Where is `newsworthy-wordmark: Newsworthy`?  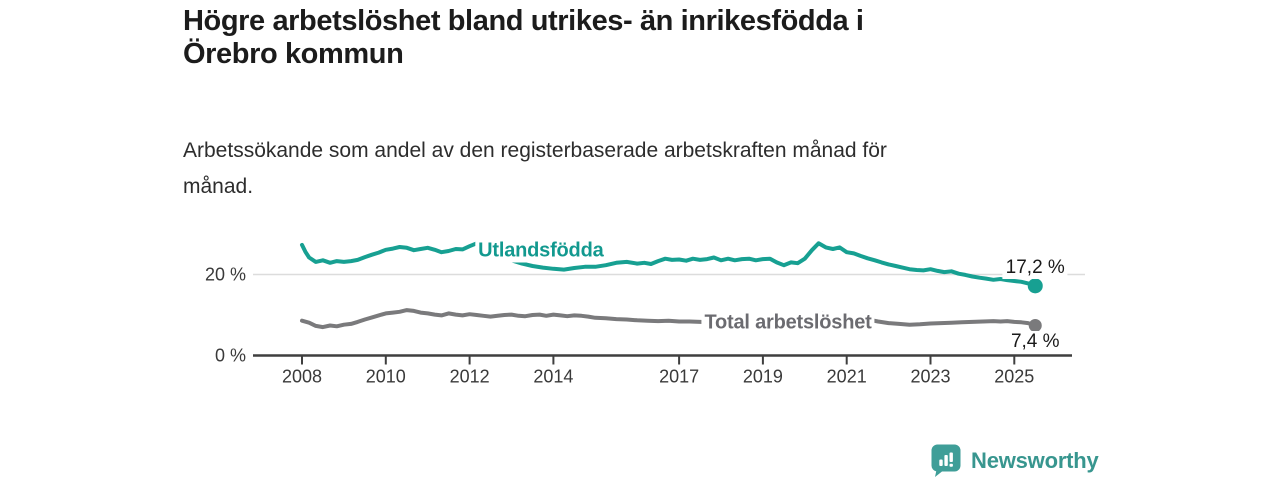 newsworthy-wordmark: Newsworthy is located at coordinates (1035, 460).